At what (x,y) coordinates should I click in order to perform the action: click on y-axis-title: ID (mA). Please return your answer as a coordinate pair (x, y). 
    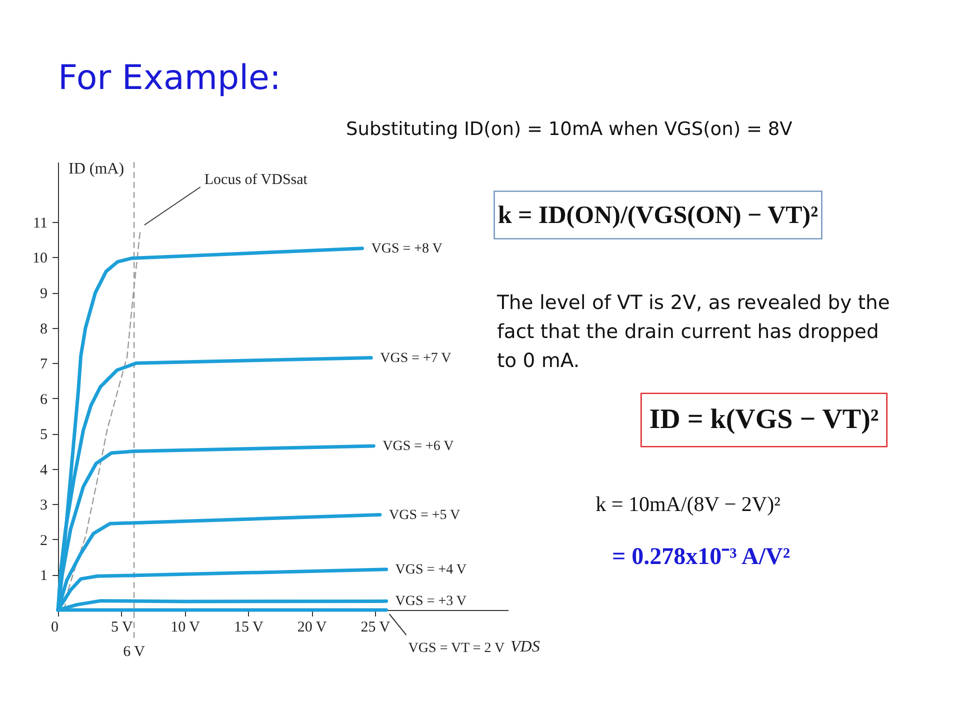
    Looking at the image, I should click on (96, 169).